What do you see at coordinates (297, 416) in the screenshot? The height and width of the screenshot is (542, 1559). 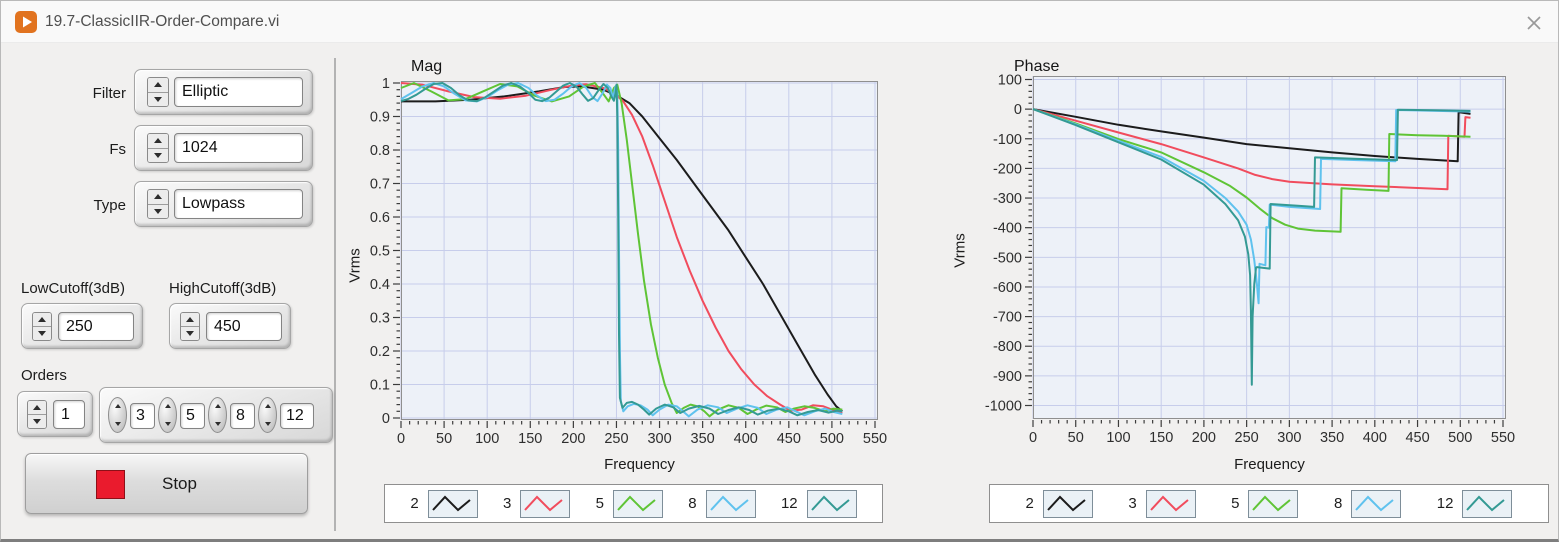 I see `orders-array-field-4: 12` at bounding box center [297, 416].